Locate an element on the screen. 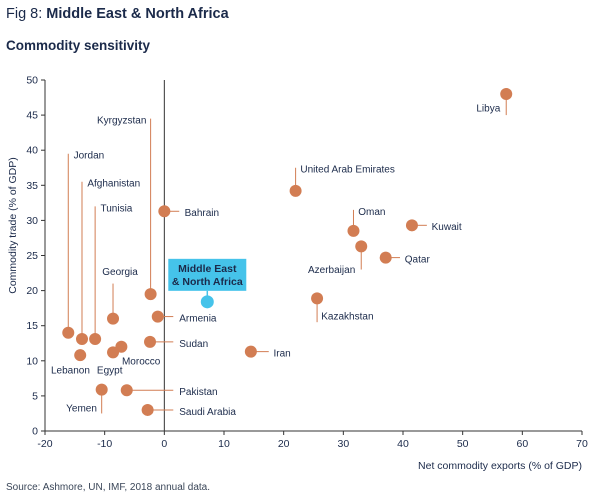  highlight-data-point is located at coordinates (207, 302).